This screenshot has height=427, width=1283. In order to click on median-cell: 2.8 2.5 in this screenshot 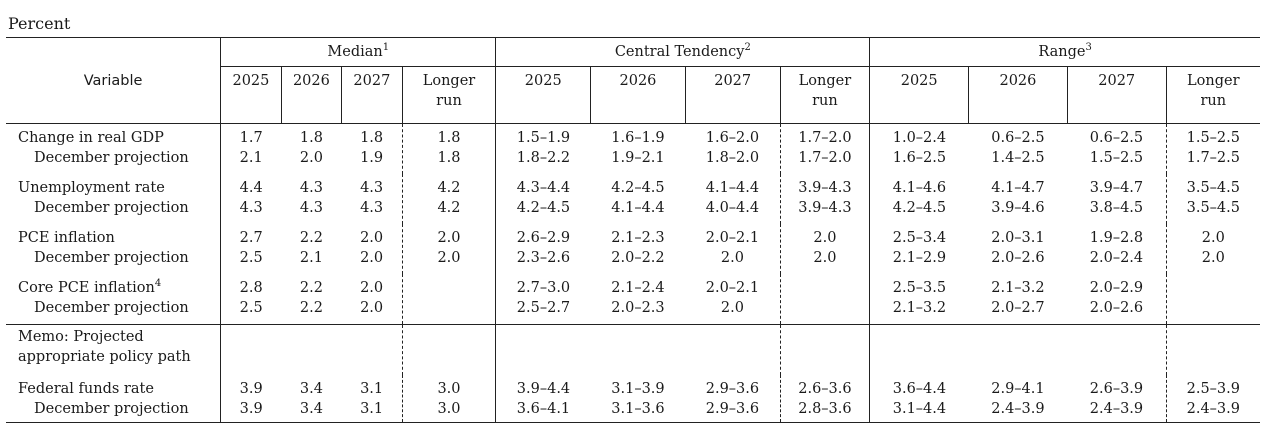, I will do `click(251, 299)`.